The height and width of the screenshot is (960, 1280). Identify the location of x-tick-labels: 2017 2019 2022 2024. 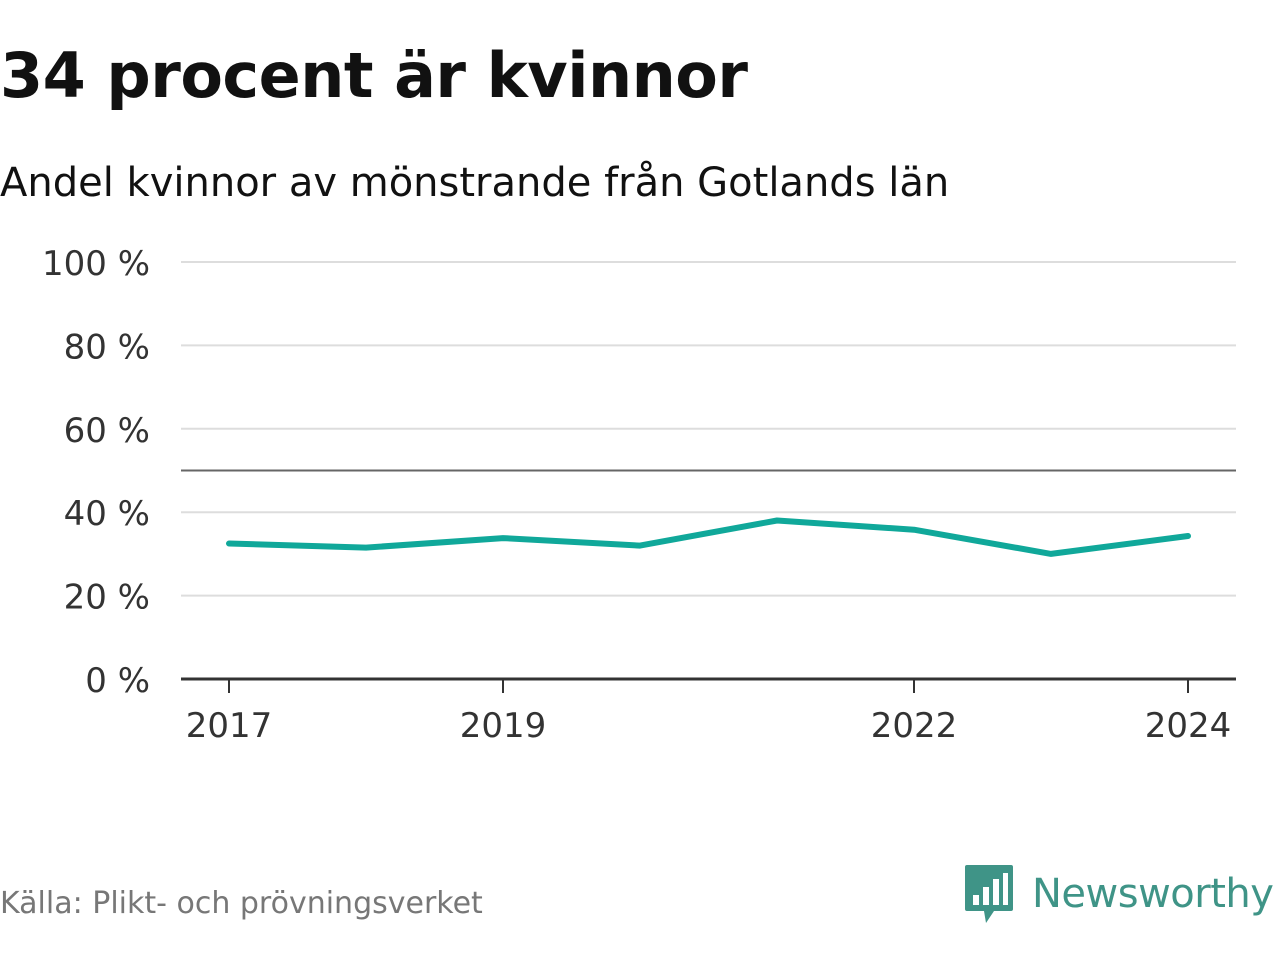
(709, 726).